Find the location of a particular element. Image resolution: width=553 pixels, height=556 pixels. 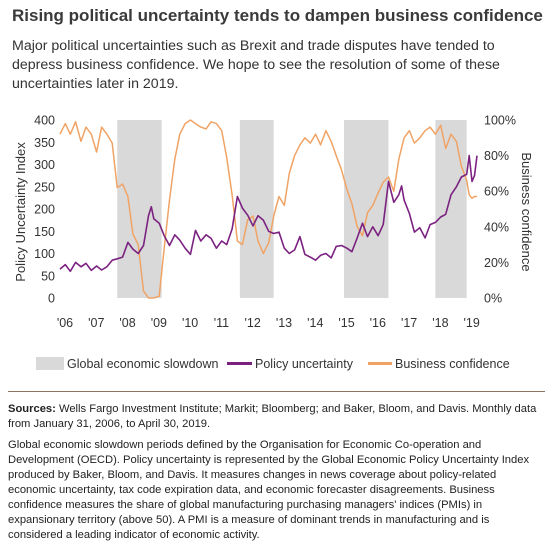

x-tick-label: '09 is located at coordinates (159, 323).